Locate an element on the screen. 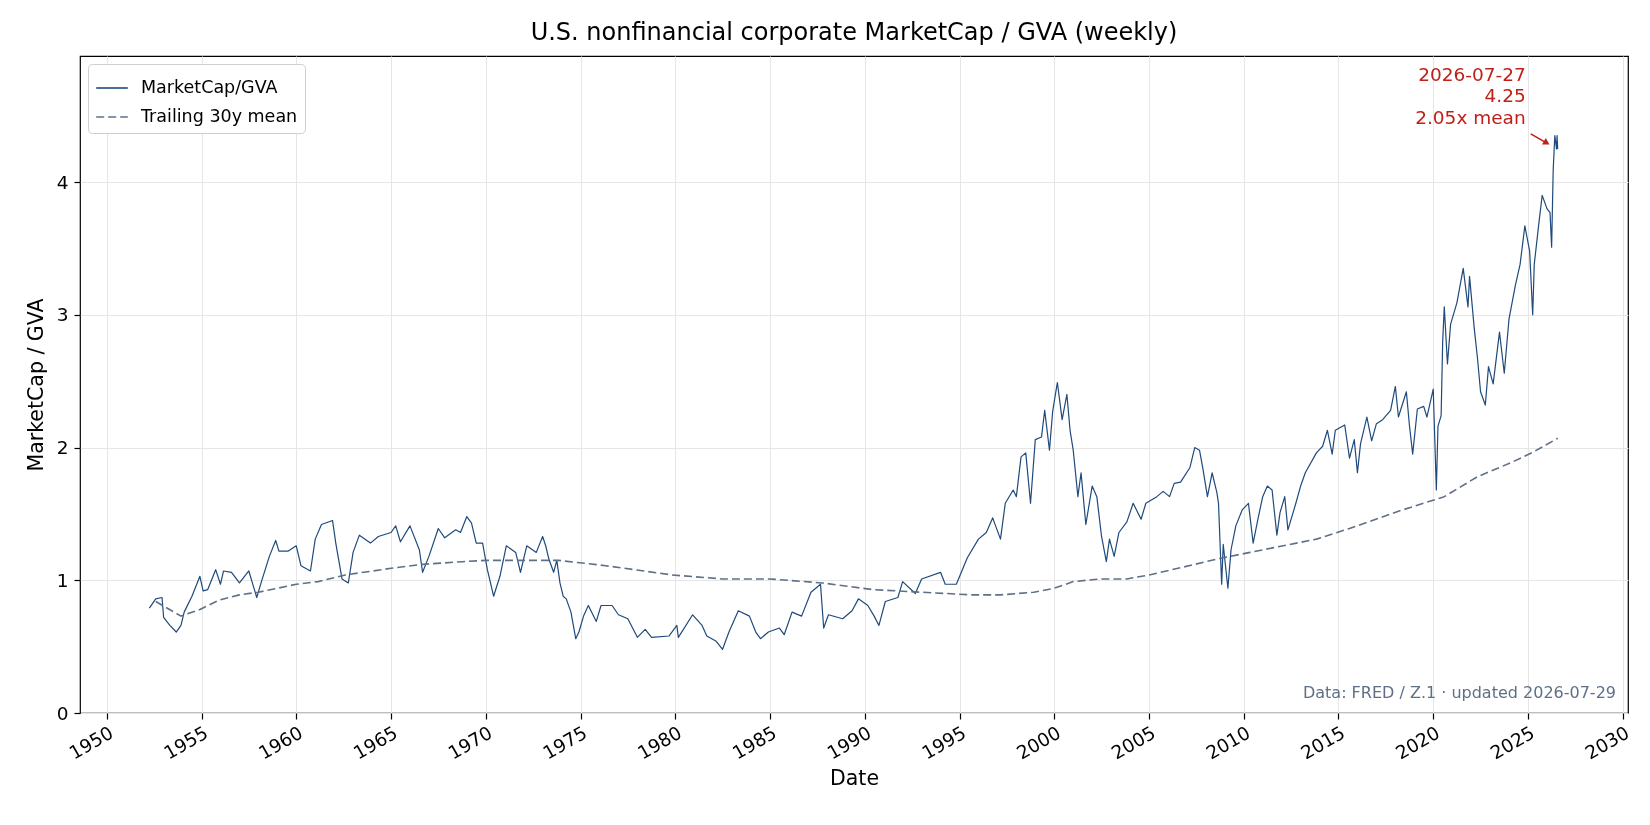  annotation: 2026-07-27 4.25 2.05x mean is located at coordinates (1470, 95).